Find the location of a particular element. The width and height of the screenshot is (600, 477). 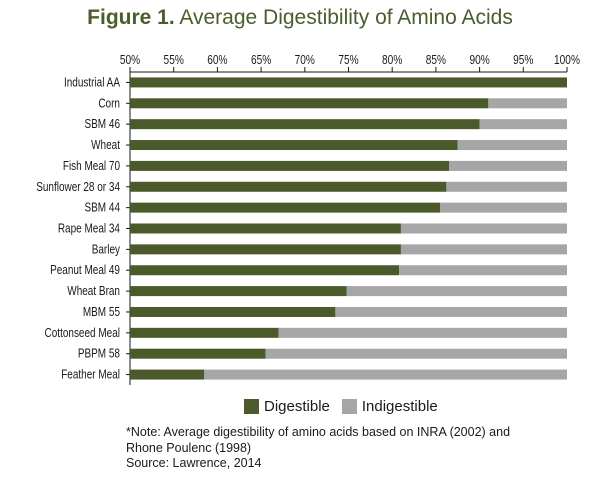

note-line-2: Rhone Poulenc (1998) is located at coordinates (189, 447).